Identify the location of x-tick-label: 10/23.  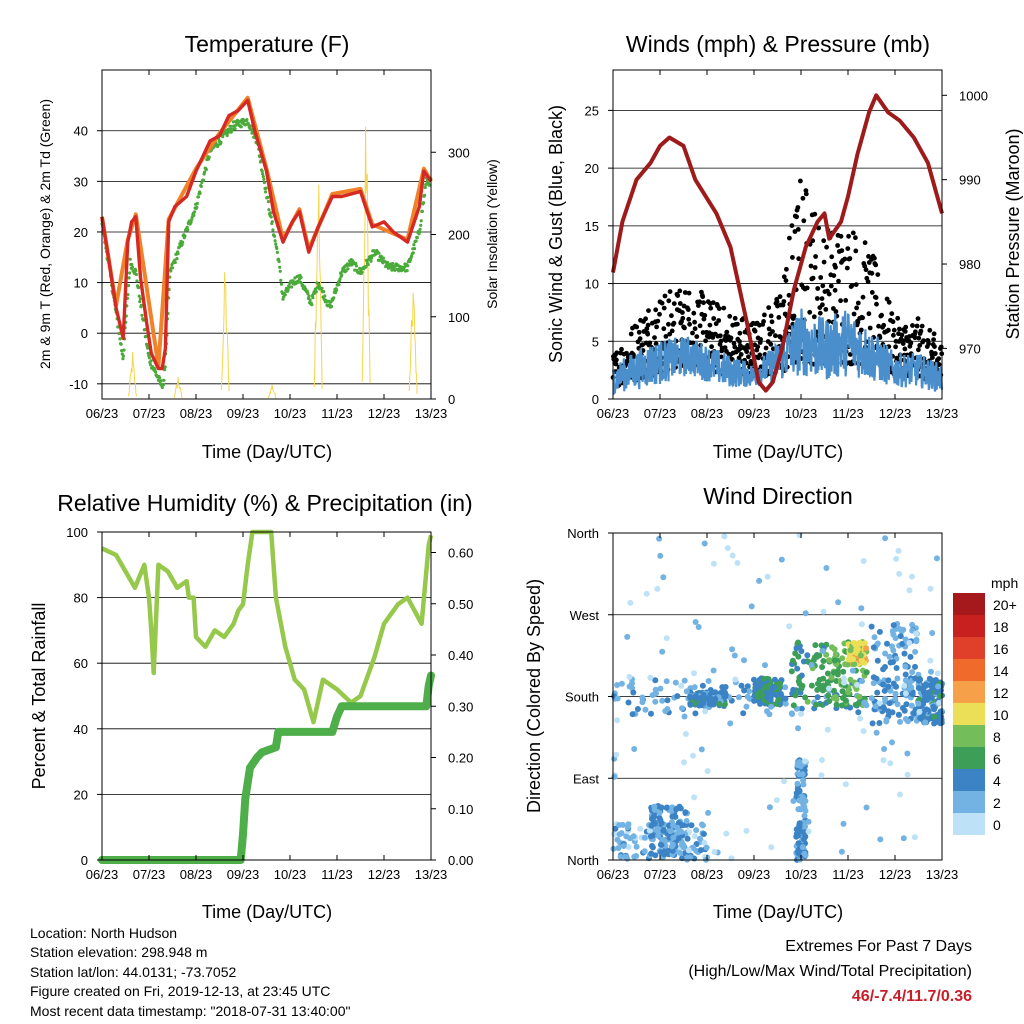
(290, 413).